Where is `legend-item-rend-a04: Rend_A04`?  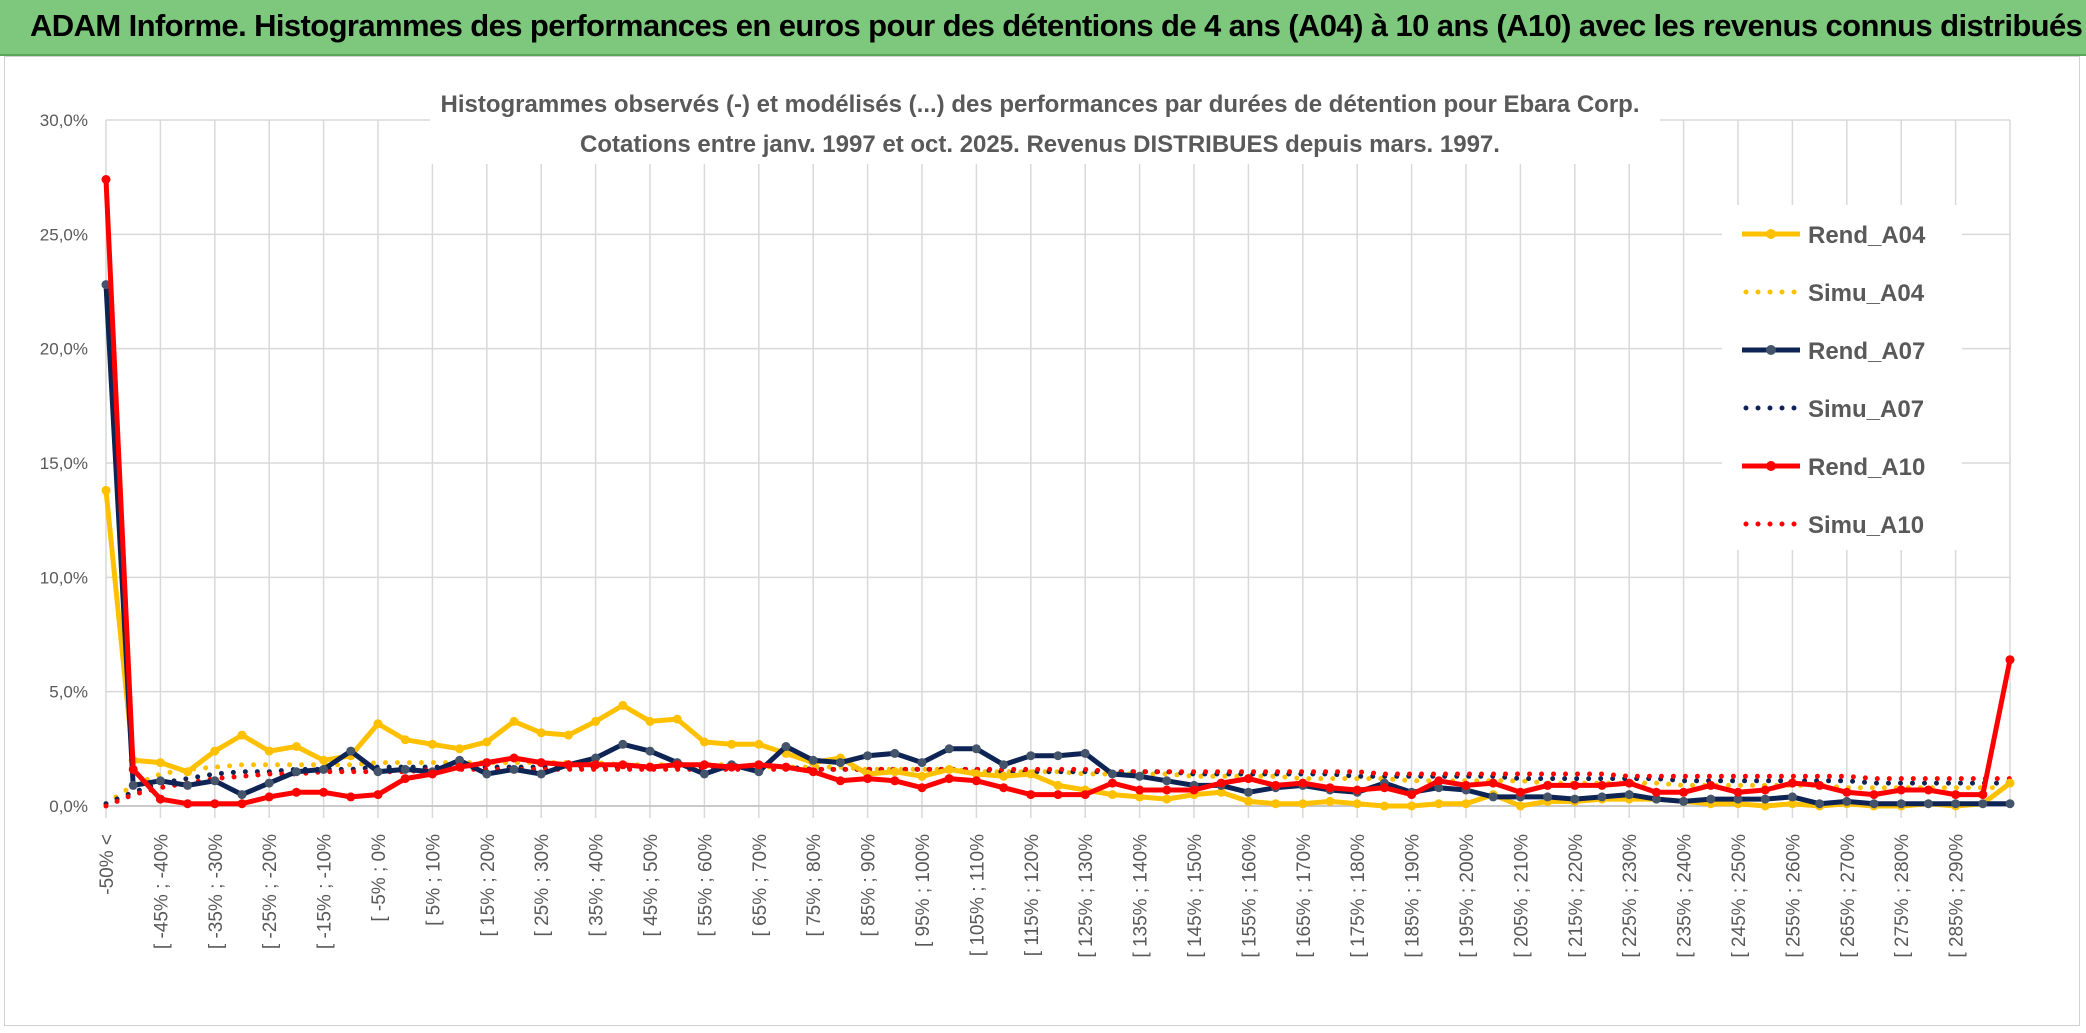
legend-item-rend-a04: Rend_A04 is located at coordinates (1834, 235).